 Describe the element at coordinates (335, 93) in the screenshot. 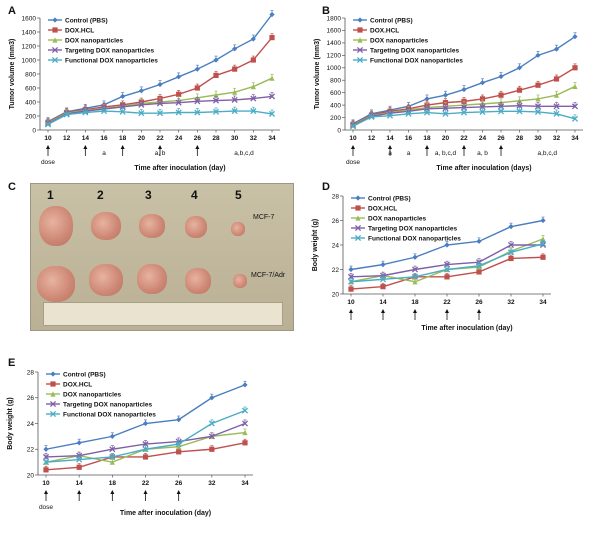

I see `y-tick-label: 600` at that location.